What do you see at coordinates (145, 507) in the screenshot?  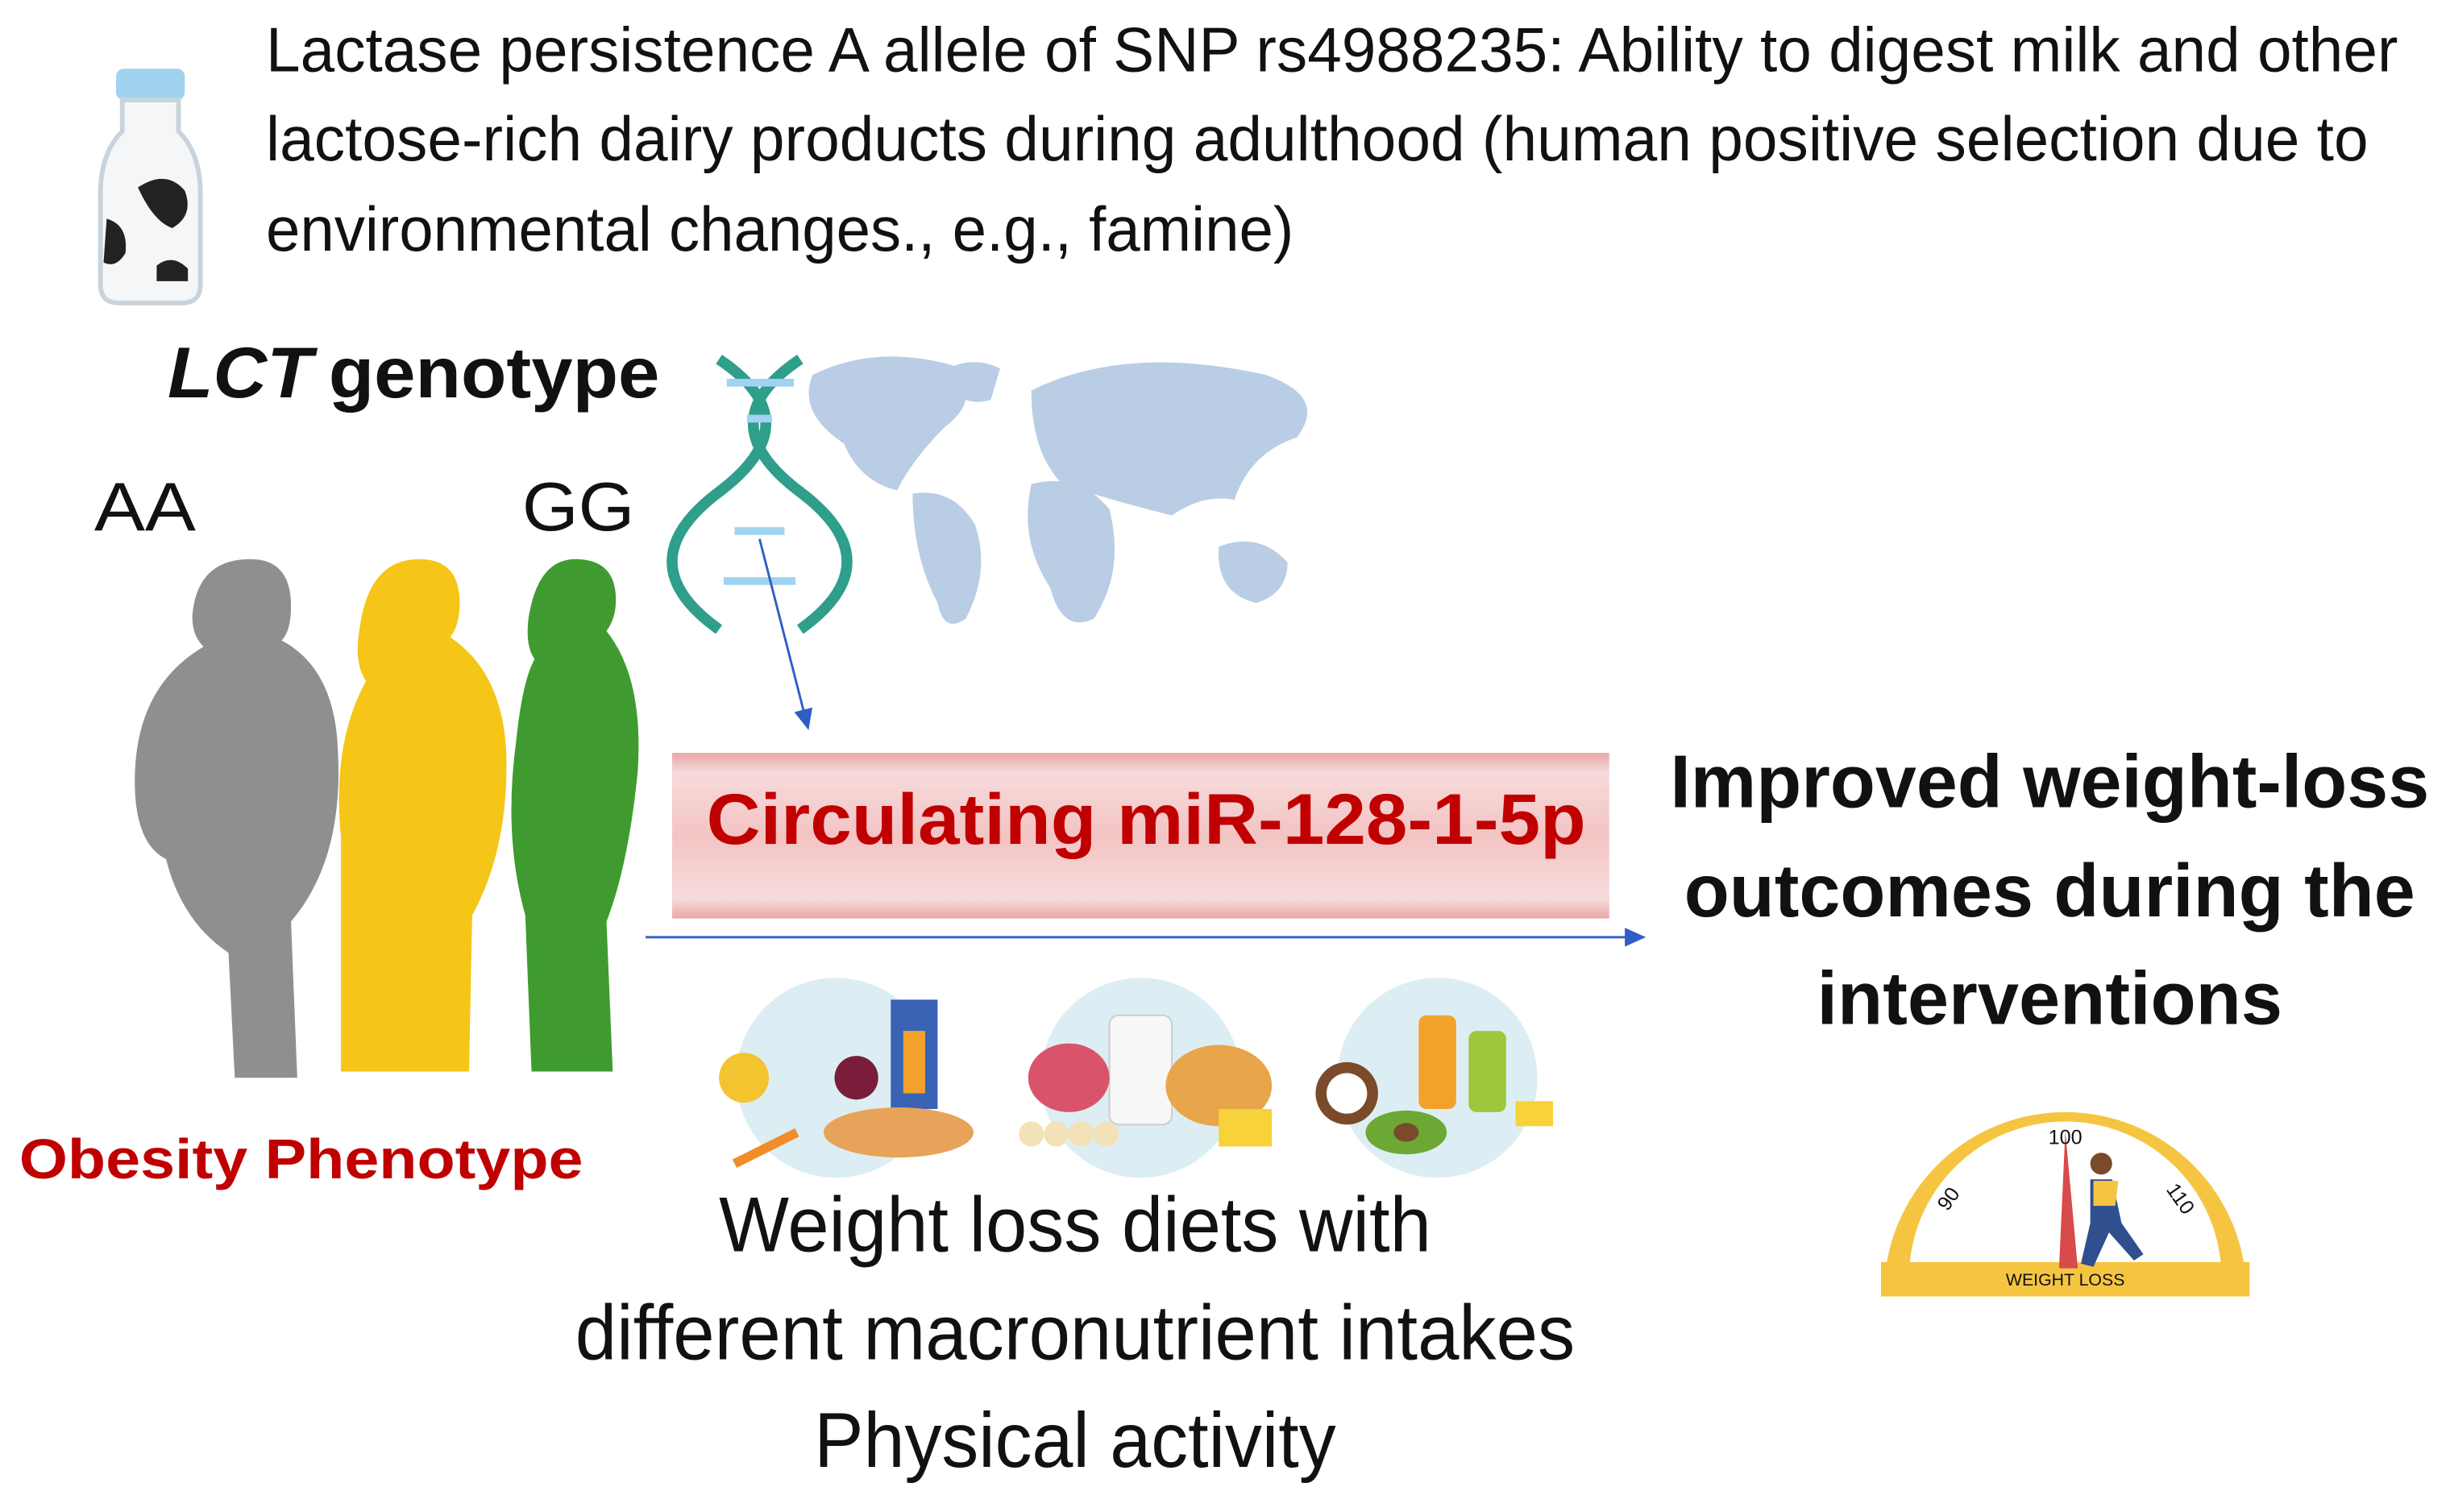 I see `genotype-aa: AA` at bounding box center [145, 507].